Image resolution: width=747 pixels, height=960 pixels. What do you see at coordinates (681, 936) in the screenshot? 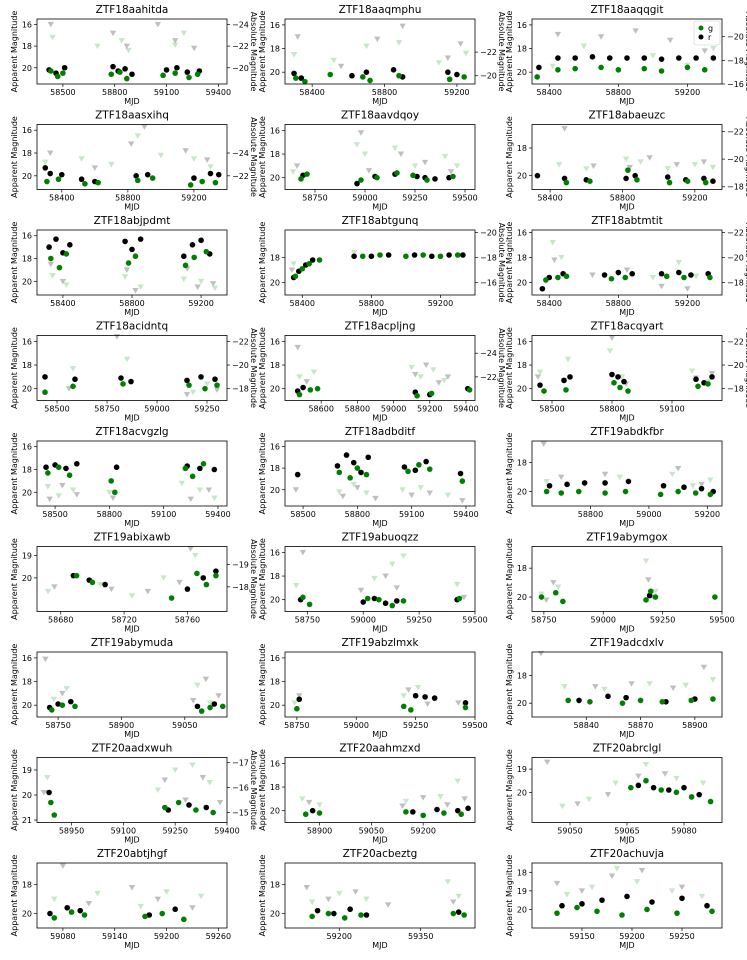
I see `x-tick-label: 59250` at bounding box center [681, 936].